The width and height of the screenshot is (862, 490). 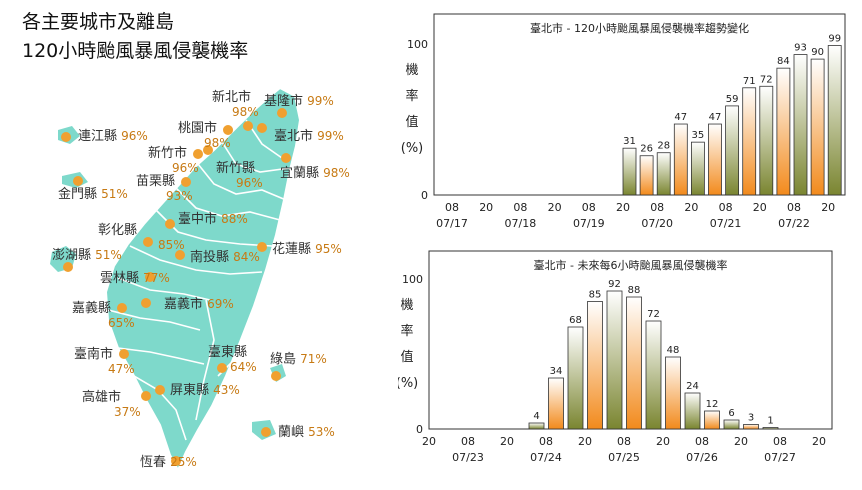 I want to click on bar-value-label: 92, so click(x=614, y=284).